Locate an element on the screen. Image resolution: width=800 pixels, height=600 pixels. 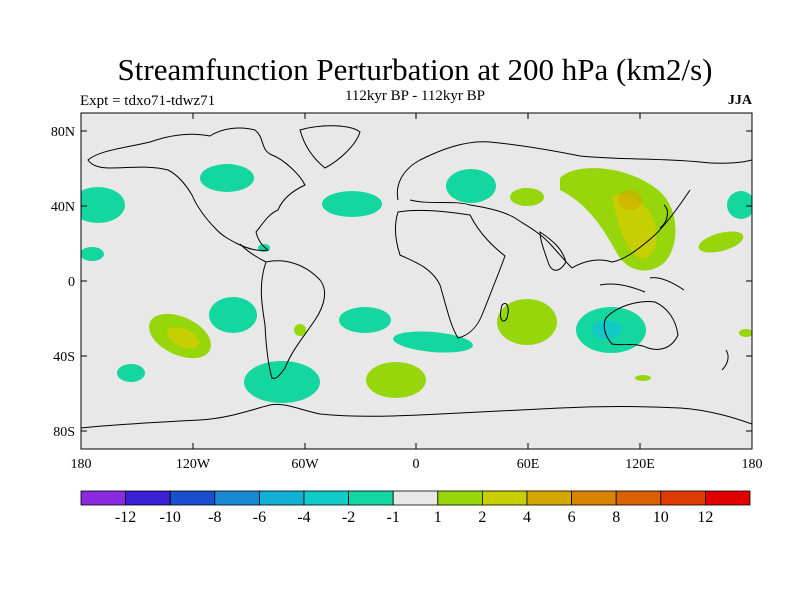
lat-label: 80N is located at coordinates (63, 132).